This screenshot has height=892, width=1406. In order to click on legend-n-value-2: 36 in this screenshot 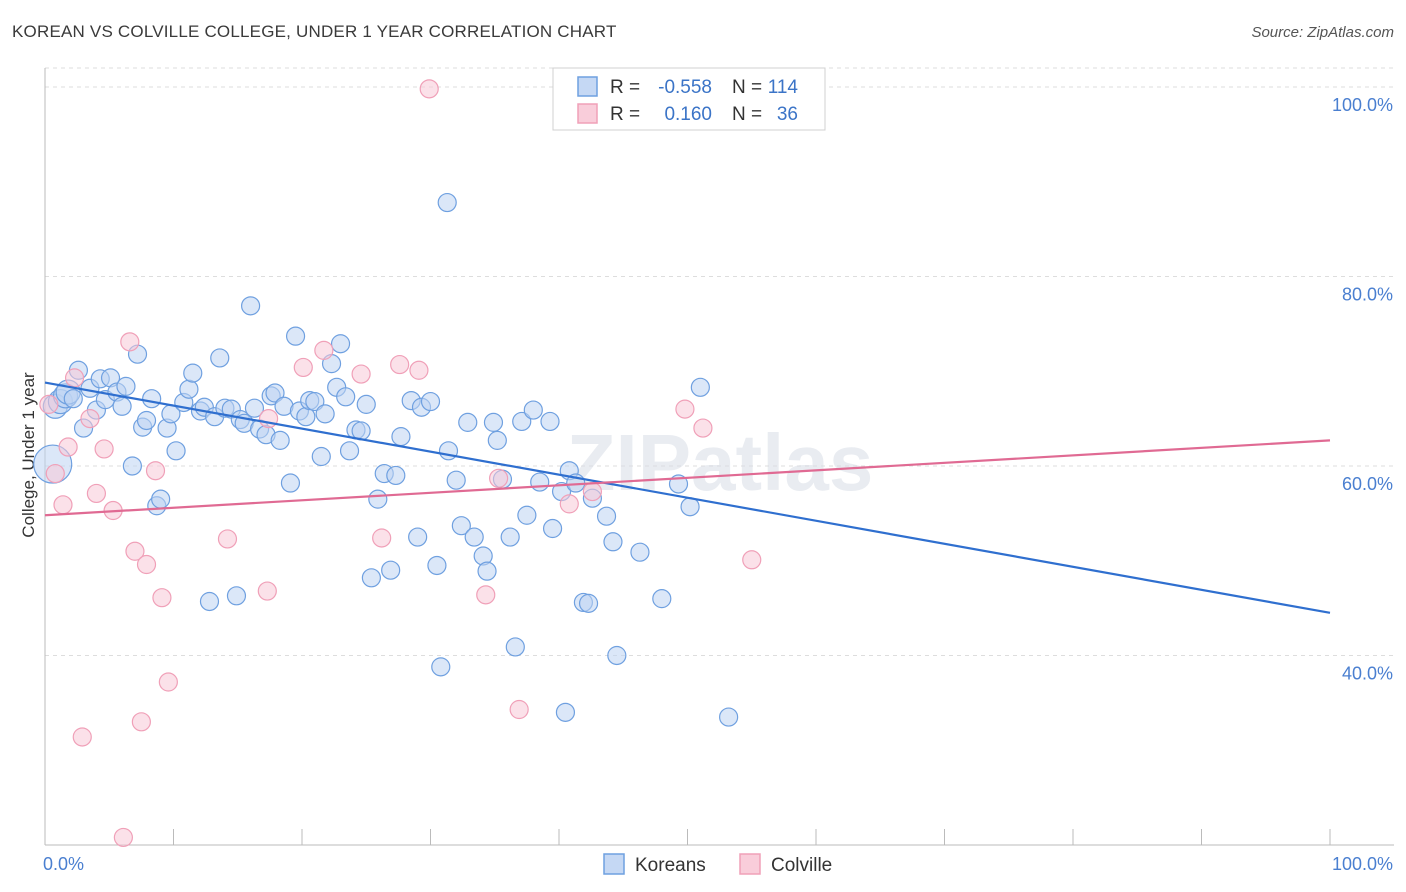, I will do `click(787, 114)`.